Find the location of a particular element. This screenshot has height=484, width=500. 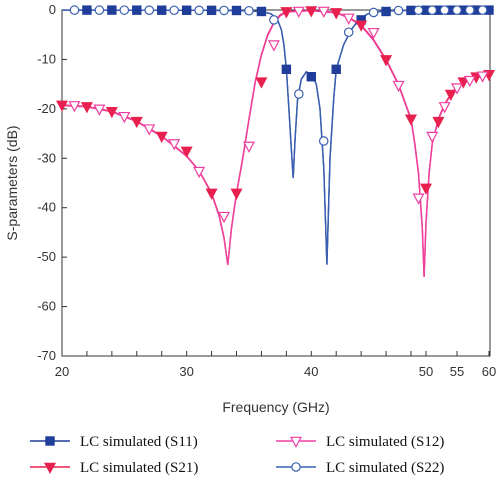

x-tick-label: 60 is located at coordinates (489, 371).